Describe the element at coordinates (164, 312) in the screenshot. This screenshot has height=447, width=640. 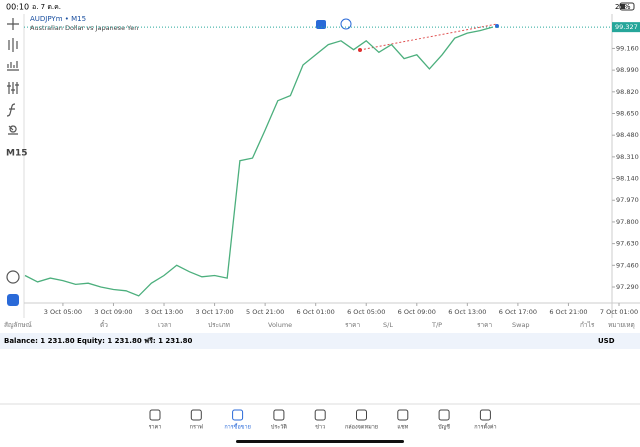
I see `x-tick-label: 3 Oct 13:00` at that location.